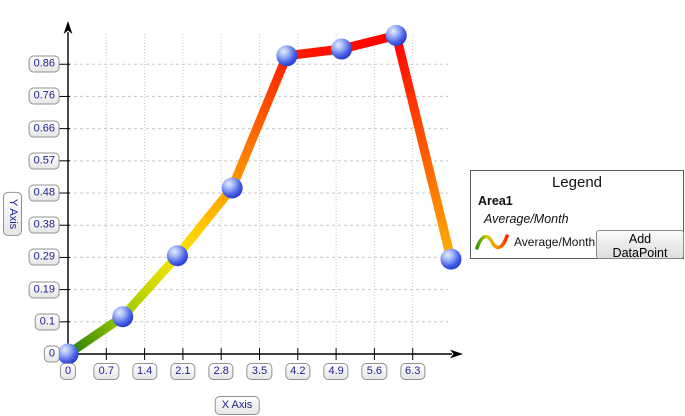 The width and height of the screenshot is (685, 416). I want to click on y-tick-label: 0.19, so click(44, 290).